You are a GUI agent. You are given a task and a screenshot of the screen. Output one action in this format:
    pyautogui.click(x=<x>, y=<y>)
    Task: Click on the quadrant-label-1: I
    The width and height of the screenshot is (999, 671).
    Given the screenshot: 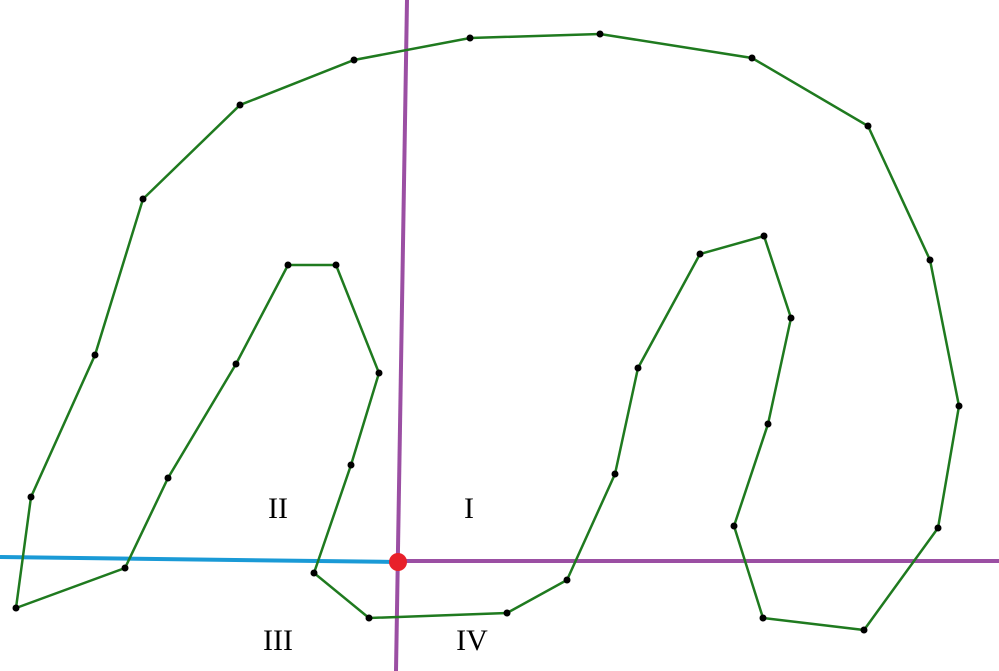 What is the action you would take?
    pyautogui.click(x=469, y=508)
    